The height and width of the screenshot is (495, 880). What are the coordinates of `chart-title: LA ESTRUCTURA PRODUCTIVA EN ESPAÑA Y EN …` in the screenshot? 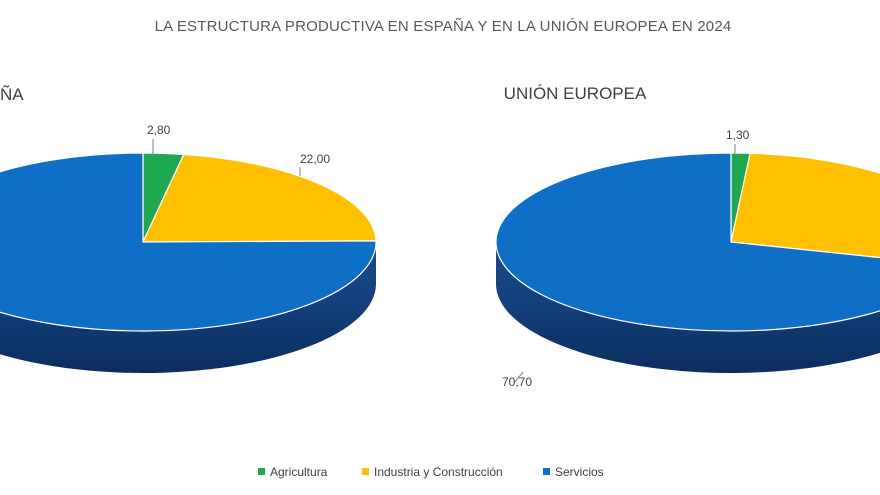 It's located at (443, 26).